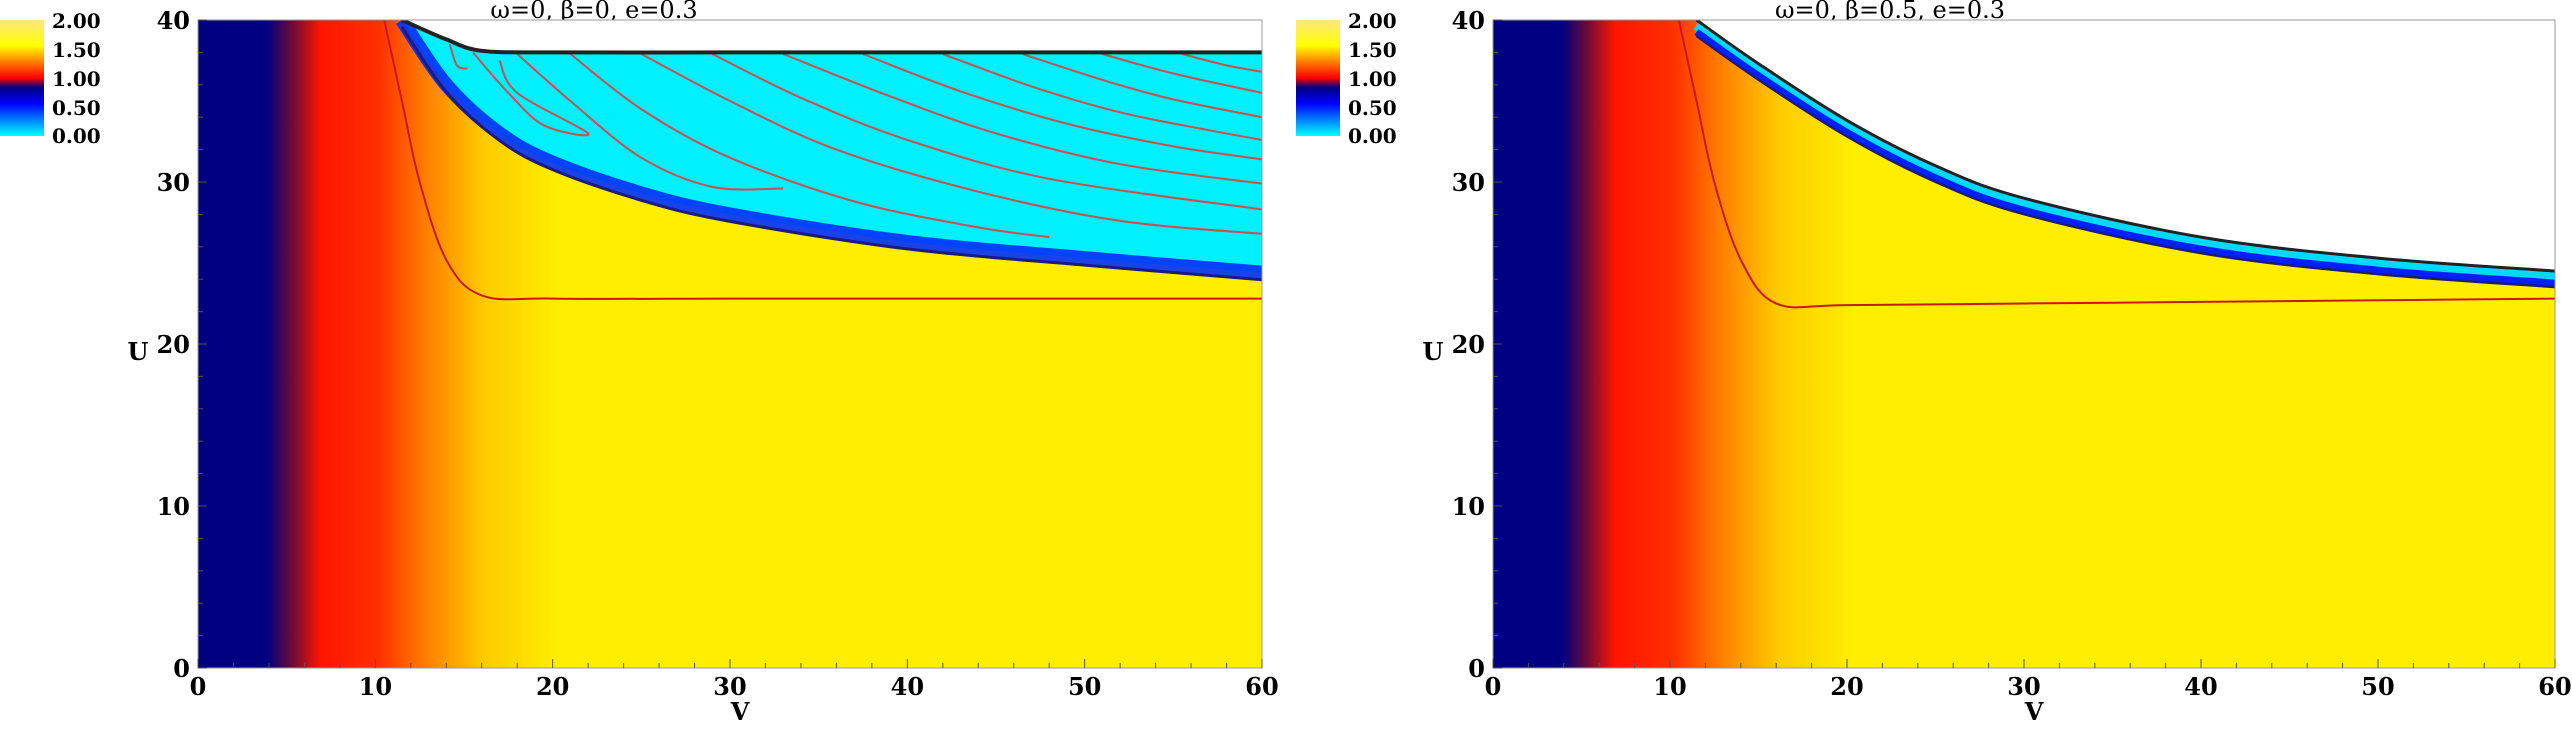  I want to click on colorbar-1-ticks: 2.00 1.50 1.00 0.50 0.00, so click(76, 78).